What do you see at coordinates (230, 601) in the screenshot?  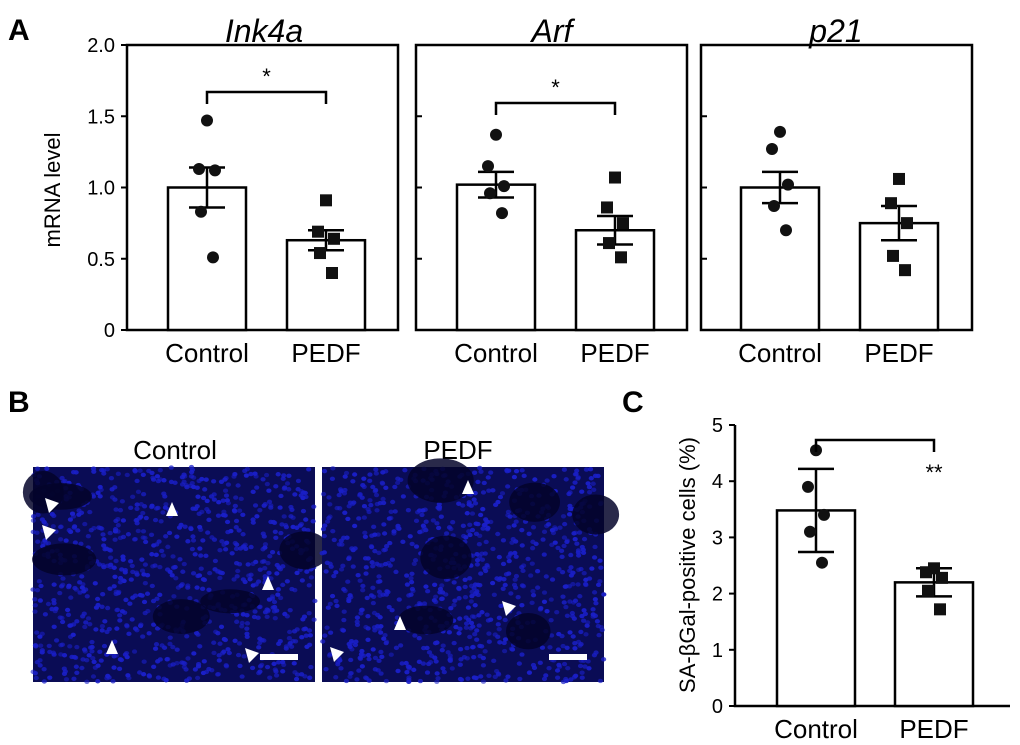 I see `dark-region` at bounding box center [230, 601].